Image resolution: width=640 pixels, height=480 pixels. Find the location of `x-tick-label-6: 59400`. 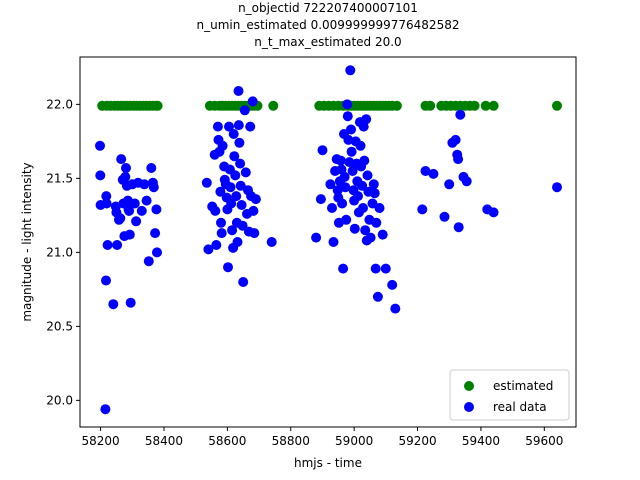

x-tick-label-6: 59400 is located at coordinates (481, 441).